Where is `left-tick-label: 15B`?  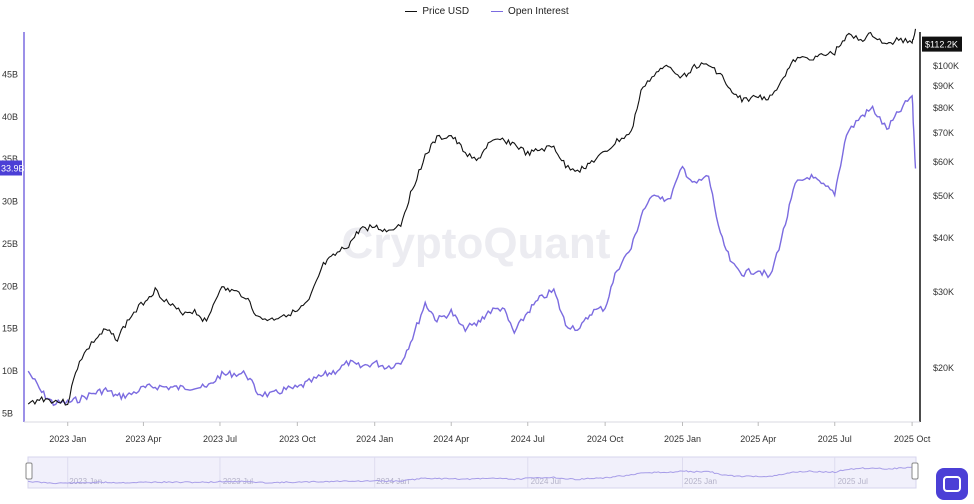 left-tick-label: 15B is located at coordinates (10, 329).